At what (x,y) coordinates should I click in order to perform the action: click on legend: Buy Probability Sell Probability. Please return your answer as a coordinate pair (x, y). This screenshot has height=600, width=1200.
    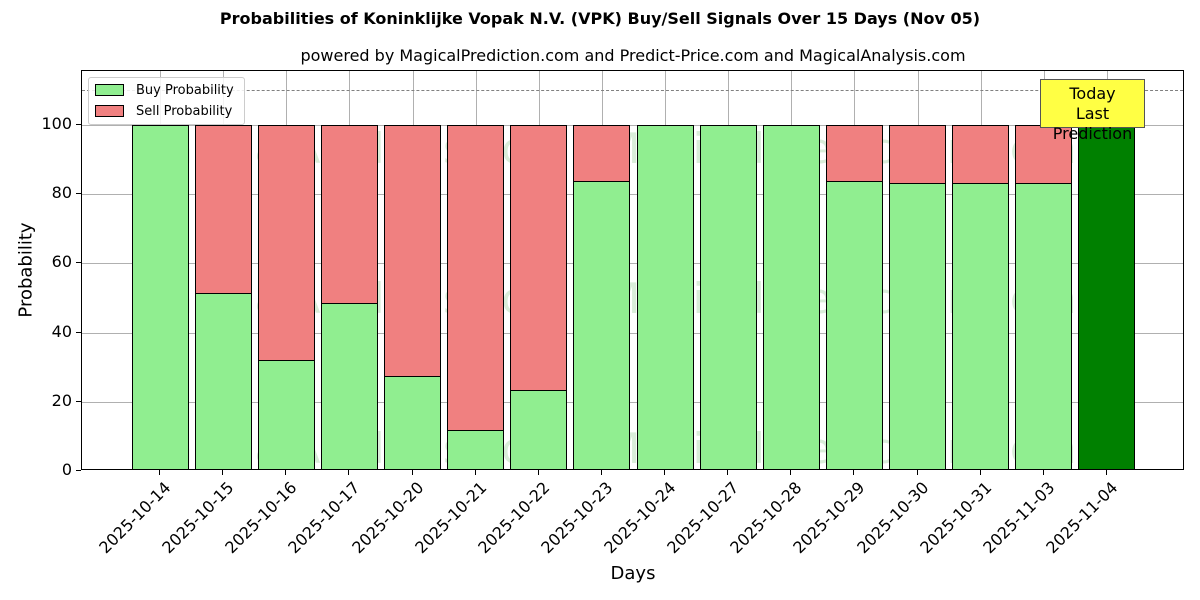
    Looking at the image, I should click on (166, 101).